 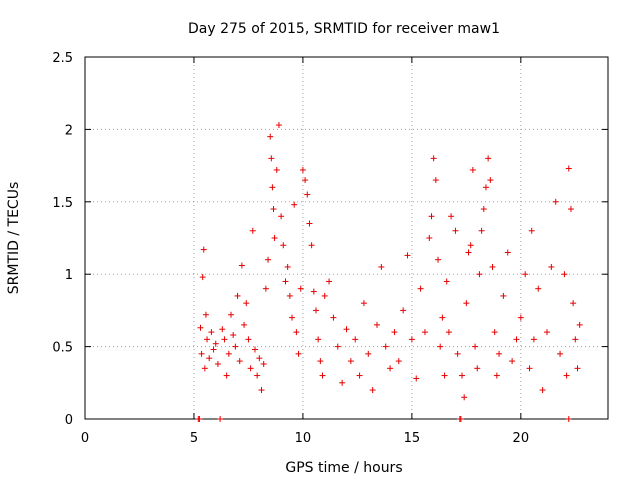 What do you see at coordinates (303, 438) in the screenshot?
I see `x-tick-label: 10` at bounding box center [303, 438].